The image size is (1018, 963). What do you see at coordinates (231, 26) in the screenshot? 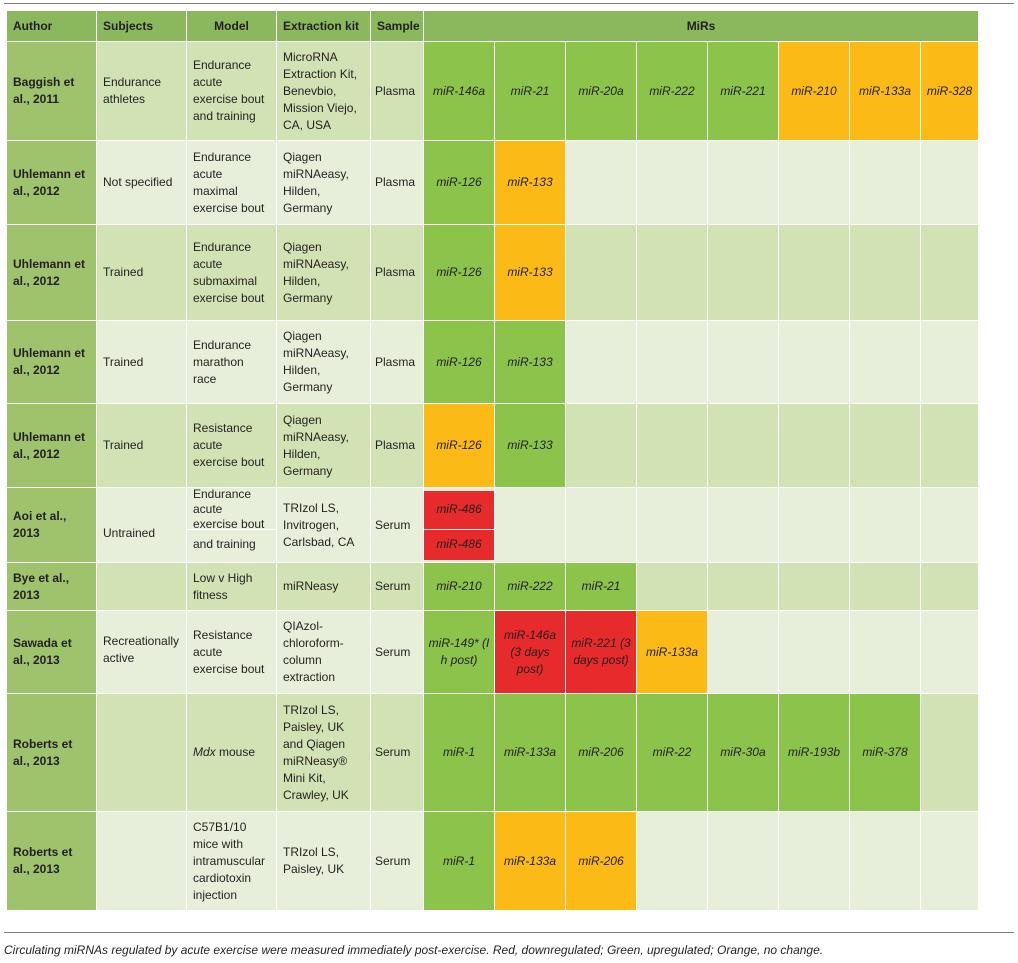
I see `header-model: Model` at bounding box center [231, 26].